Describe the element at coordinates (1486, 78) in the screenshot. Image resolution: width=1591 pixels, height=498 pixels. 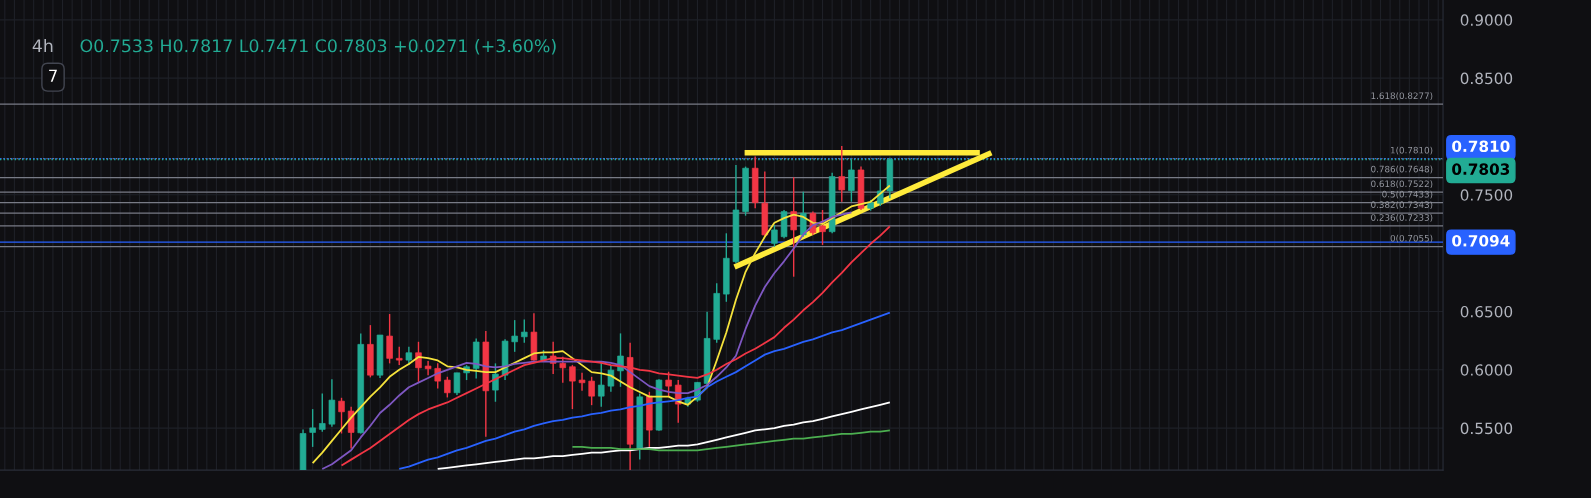
I see `y-tick-label: 0.8500` at that location.